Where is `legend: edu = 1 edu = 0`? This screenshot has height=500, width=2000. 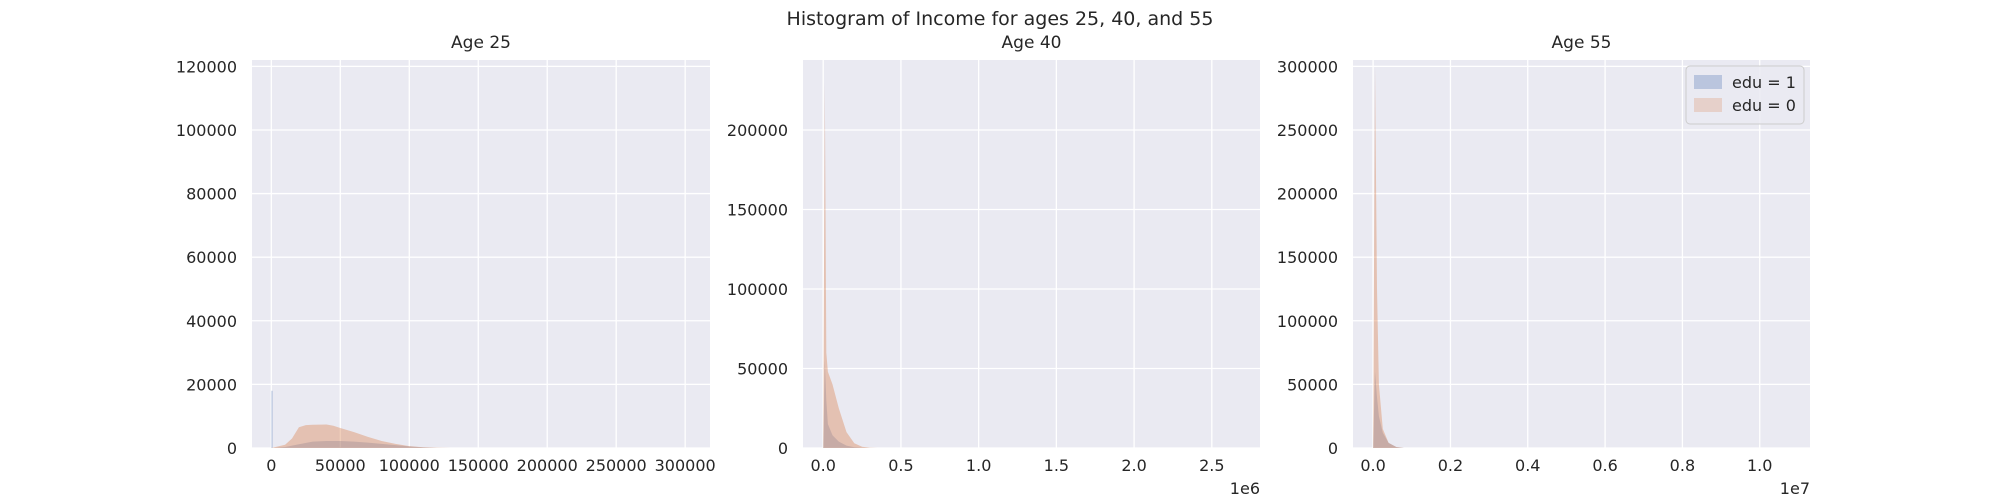
legend: edu = 1 edu = 0 is located at coordinates (1745, 95).